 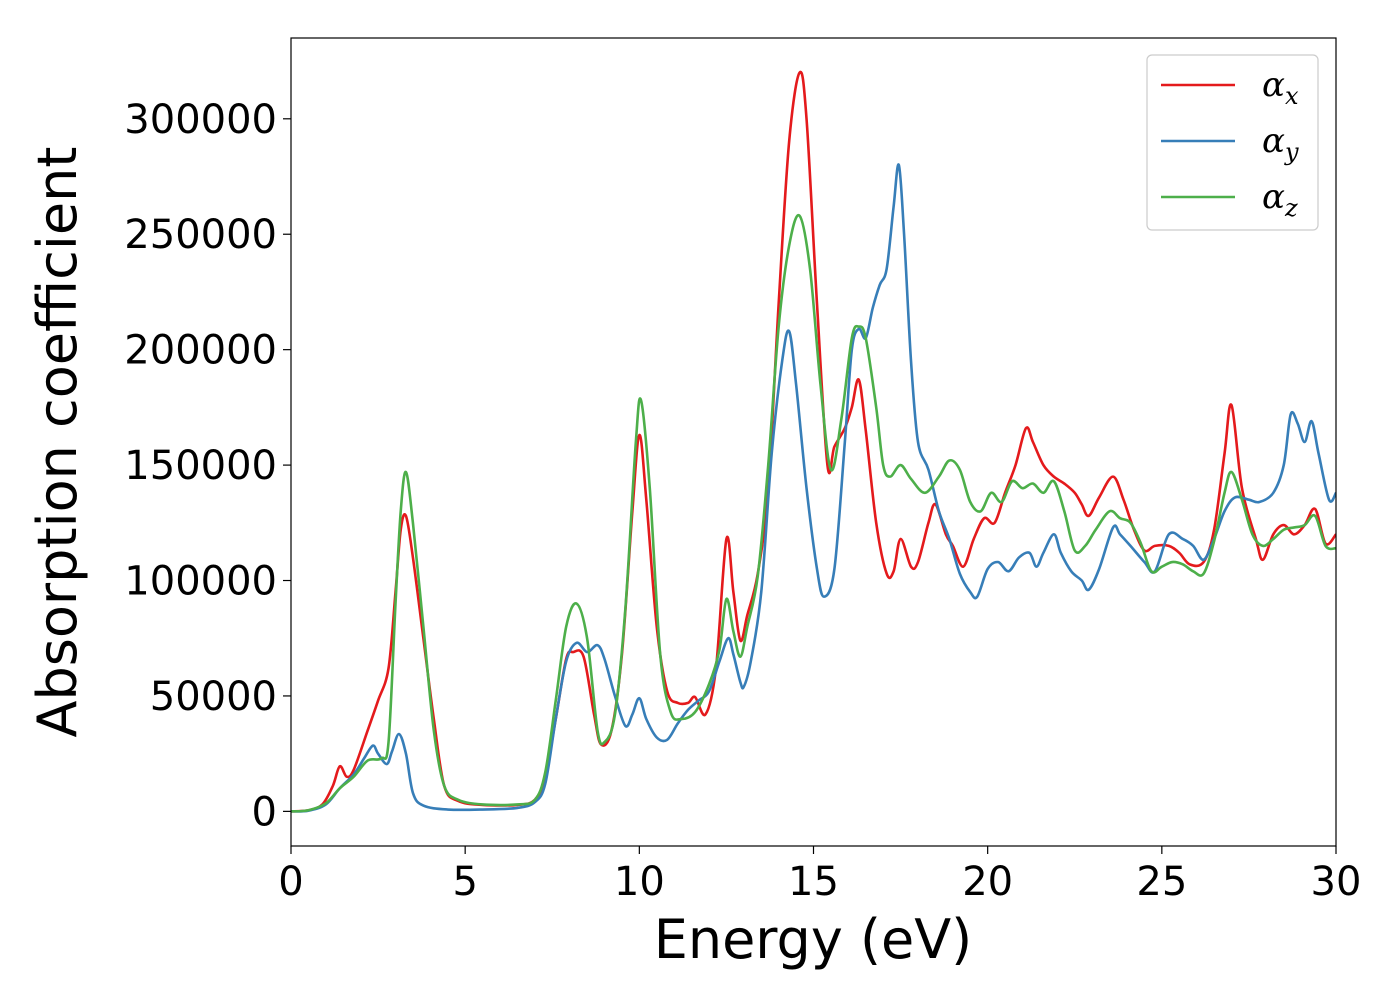 I want to click on y-tick-label: 100000, so click(x=200, y=582).